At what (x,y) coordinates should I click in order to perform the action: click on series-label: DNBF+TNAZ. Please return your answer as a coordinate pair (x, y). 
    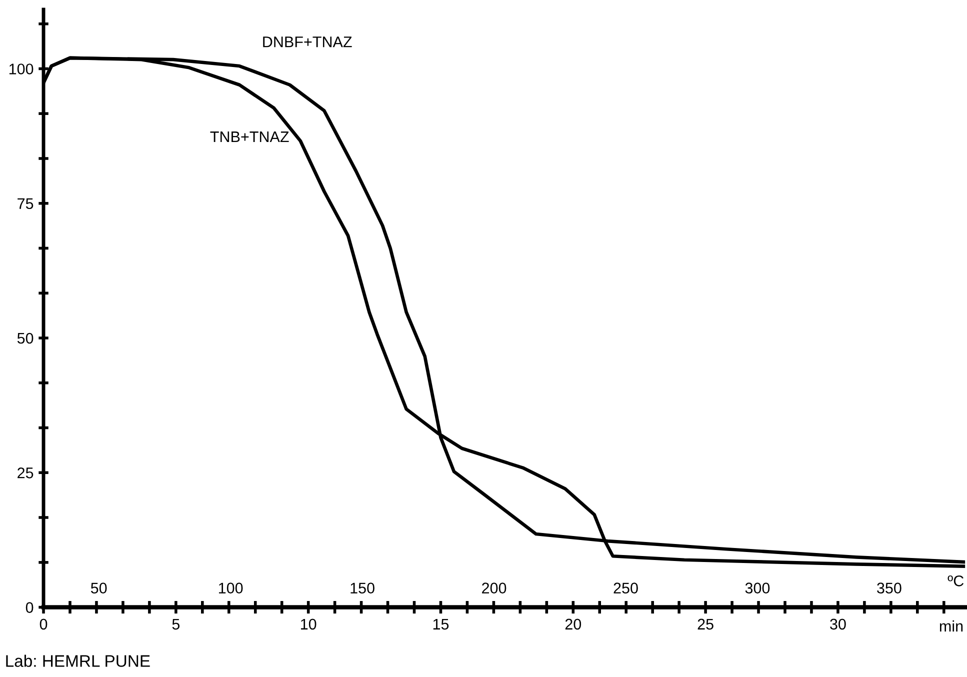
    Looking at the image, I should click on (307, 42).